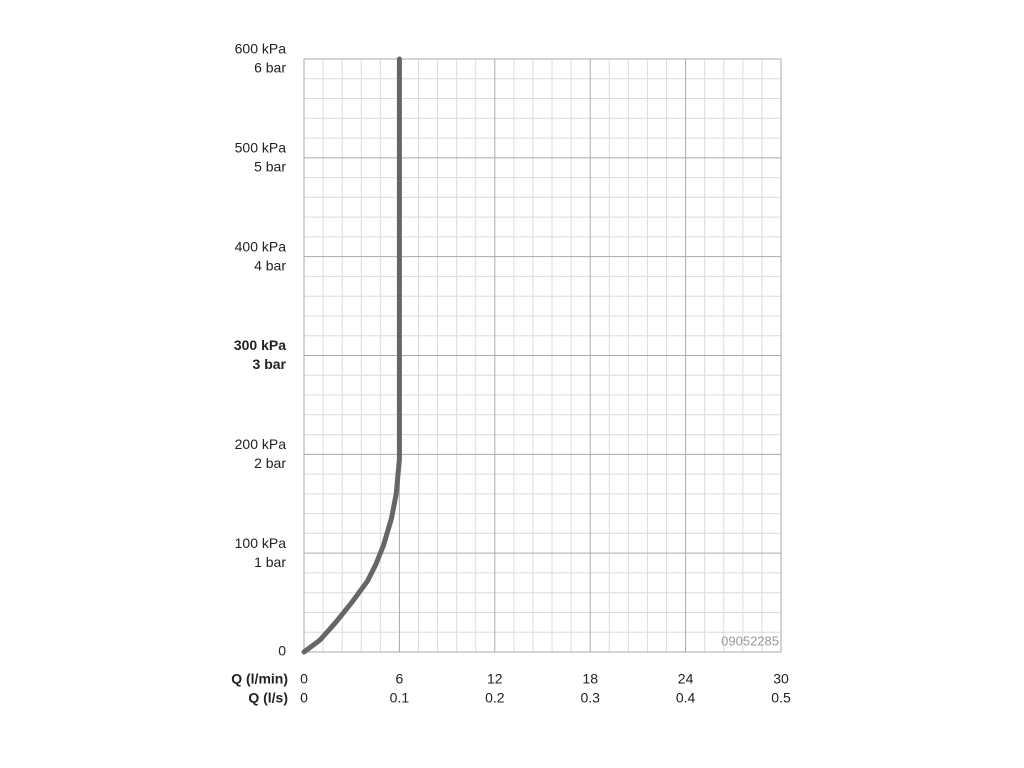 The image size is (1024, 768). I want to click on y-tick-label-bar: 4 bar, so click(270, 265).